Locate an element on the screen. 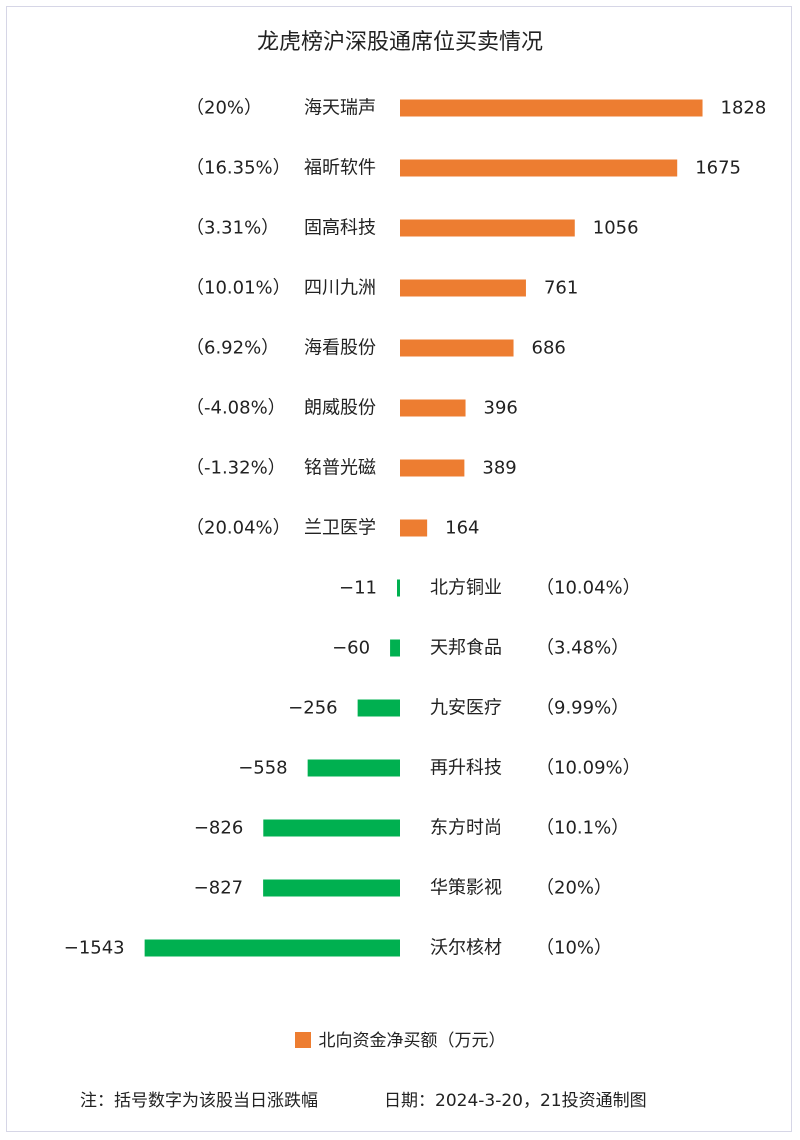 The width and height of the screenshot is (800, 1140). pct-label: （10%） is located at coordinates (574, 948).